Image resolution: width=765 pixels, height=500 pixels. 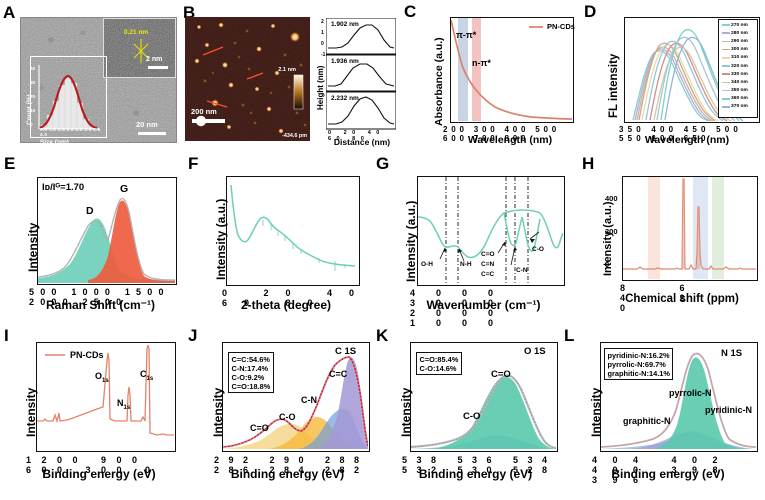 I want to click on legend-label-370: 370 nm, so click(x=739, y=107).